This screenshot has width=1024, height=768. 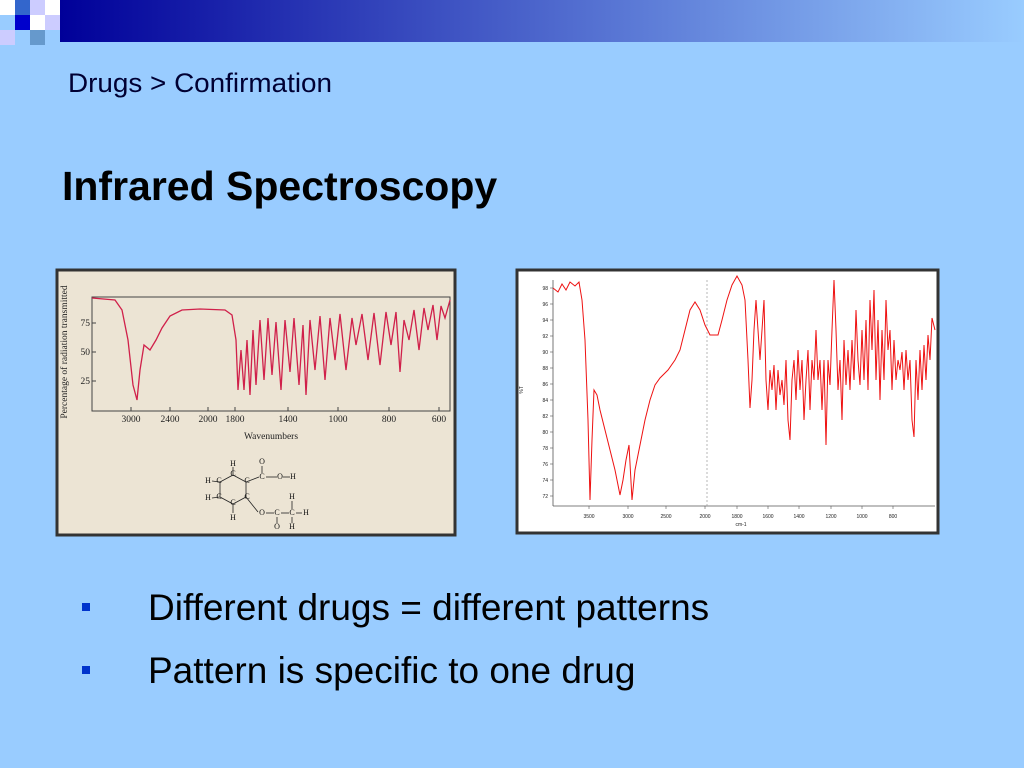 I want to click on breadcrumb: Drugs > Confirmation, so click(x=200, y=83).